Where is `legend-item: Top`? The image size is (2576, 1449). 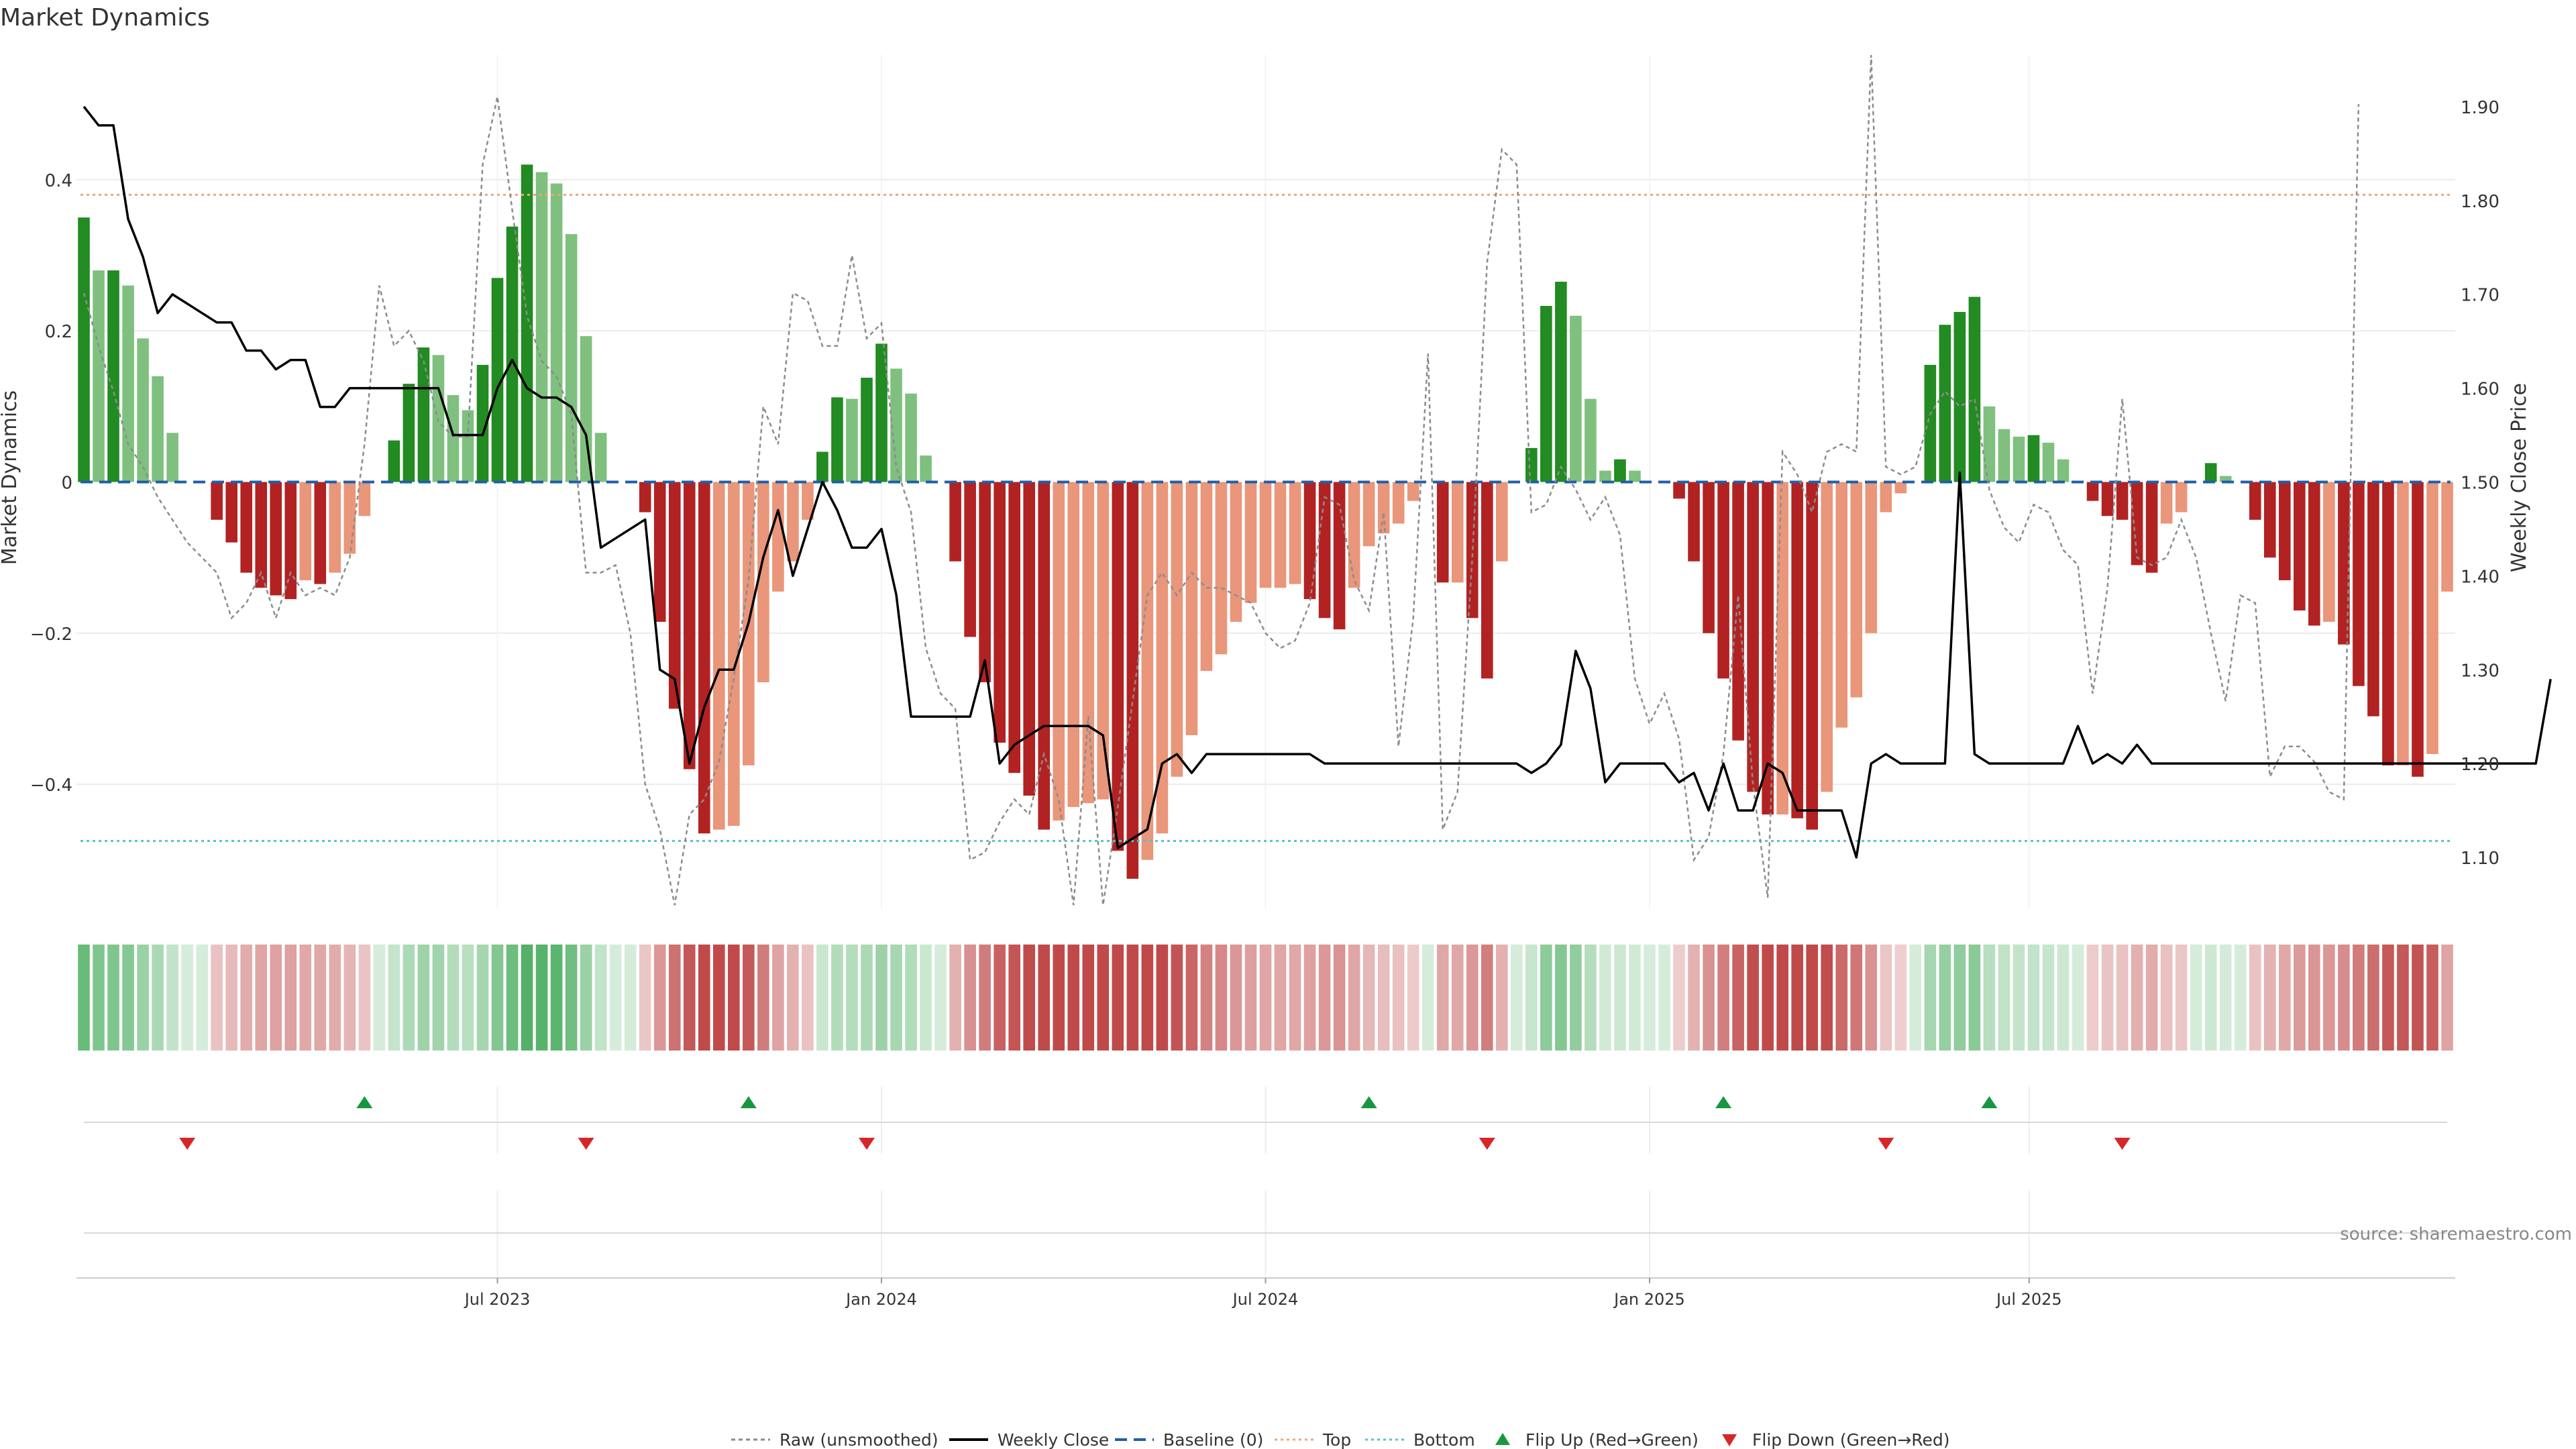
legend-item: Top is located at coordinates (1313, 1439).